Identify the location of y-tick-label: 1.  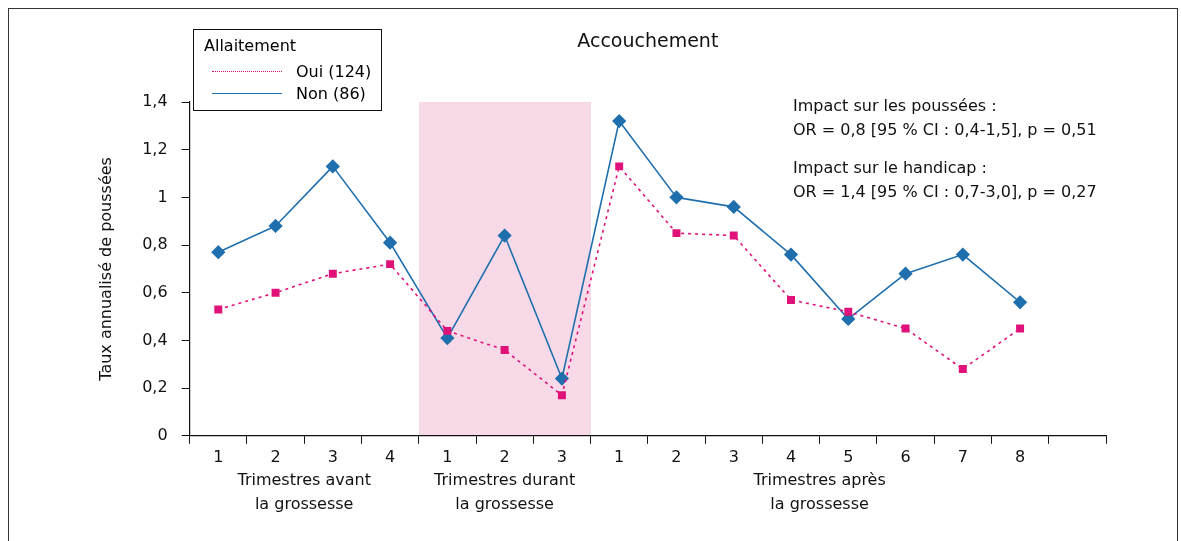
(162, 196).